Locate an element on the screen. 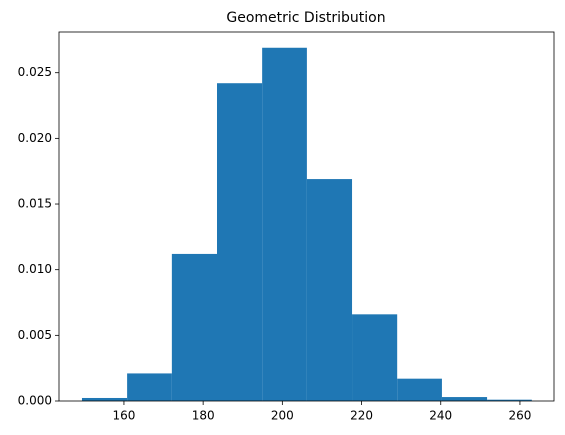  x-tick-label: 200 is located at coordinates (282, 416).